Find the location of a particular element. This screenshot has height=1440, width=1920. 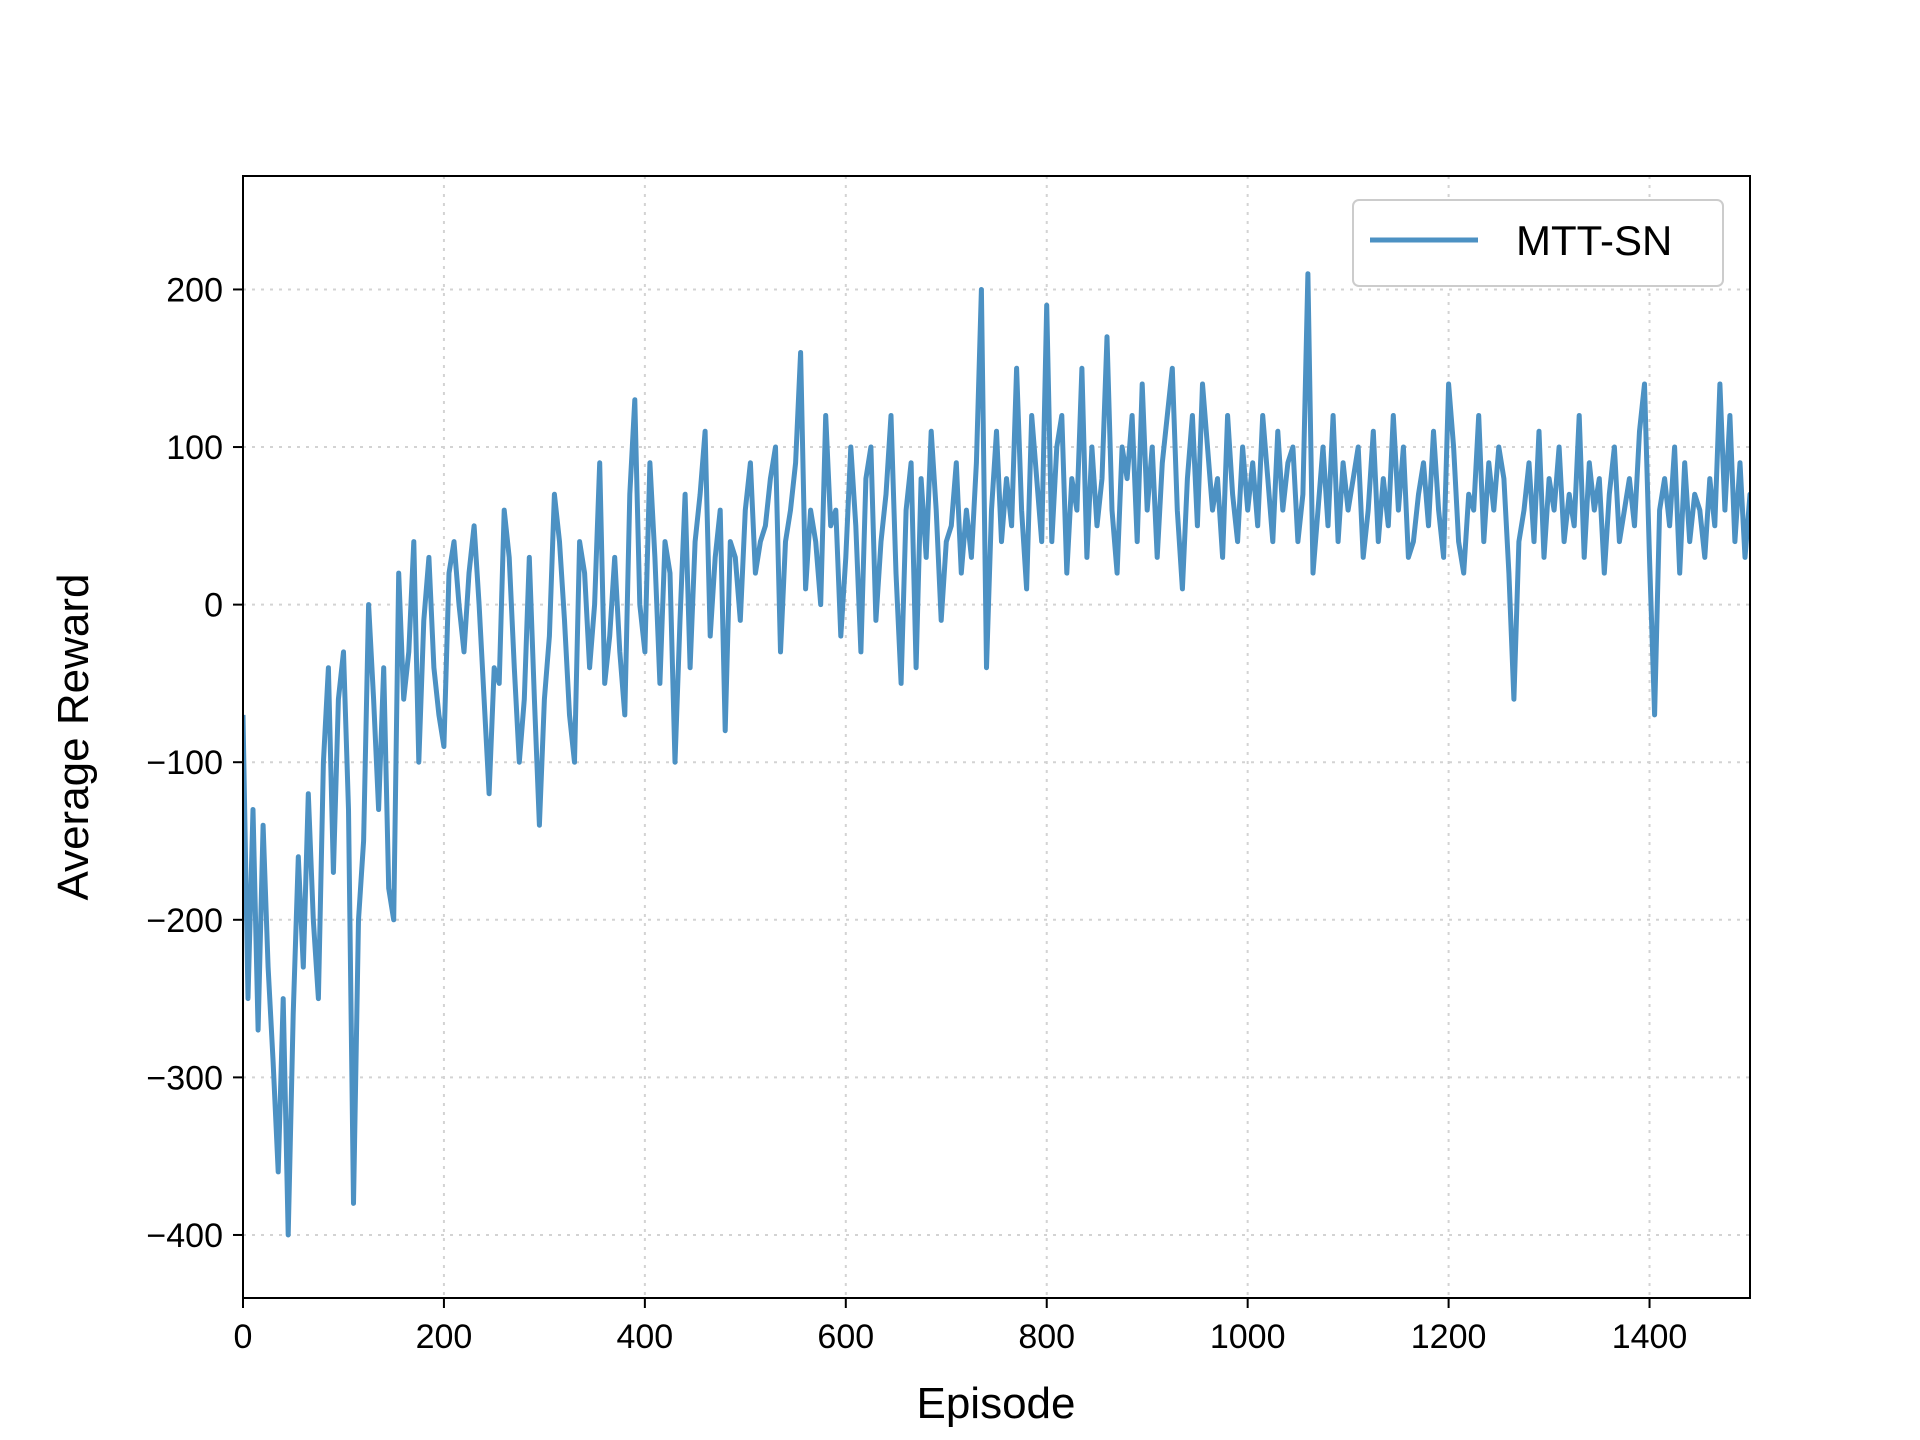

y-axis-title: Average Reward is located at coordinates (73, 737).